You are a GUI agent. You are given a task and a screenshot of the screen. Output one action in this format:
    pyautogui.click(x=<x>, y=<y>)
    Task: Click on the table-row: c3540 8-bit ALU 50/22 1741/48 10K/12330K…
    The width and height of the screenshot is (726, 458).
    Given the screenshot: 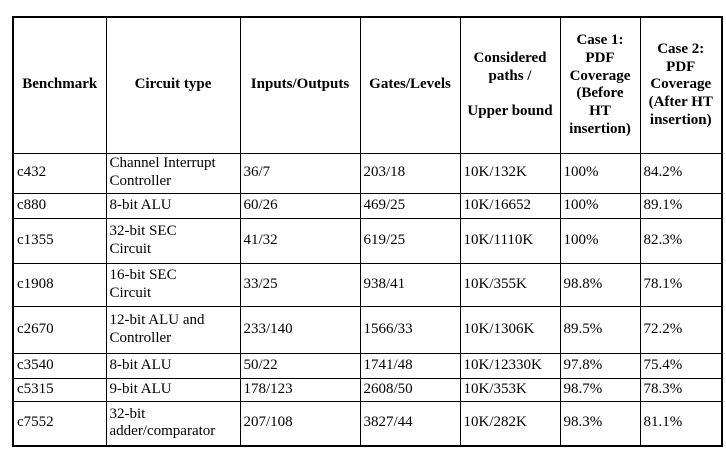 What is the action you would take?
    pyautogui.click(x=367, y=365)
    